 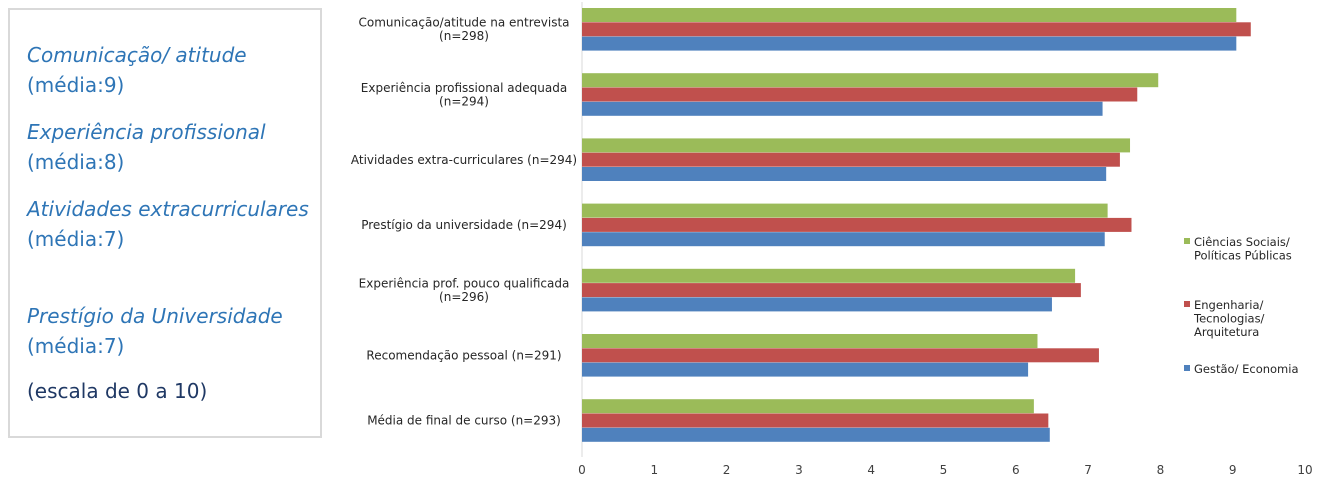 I want to click on x-tick-label: 4, so click(x=871, y=470).